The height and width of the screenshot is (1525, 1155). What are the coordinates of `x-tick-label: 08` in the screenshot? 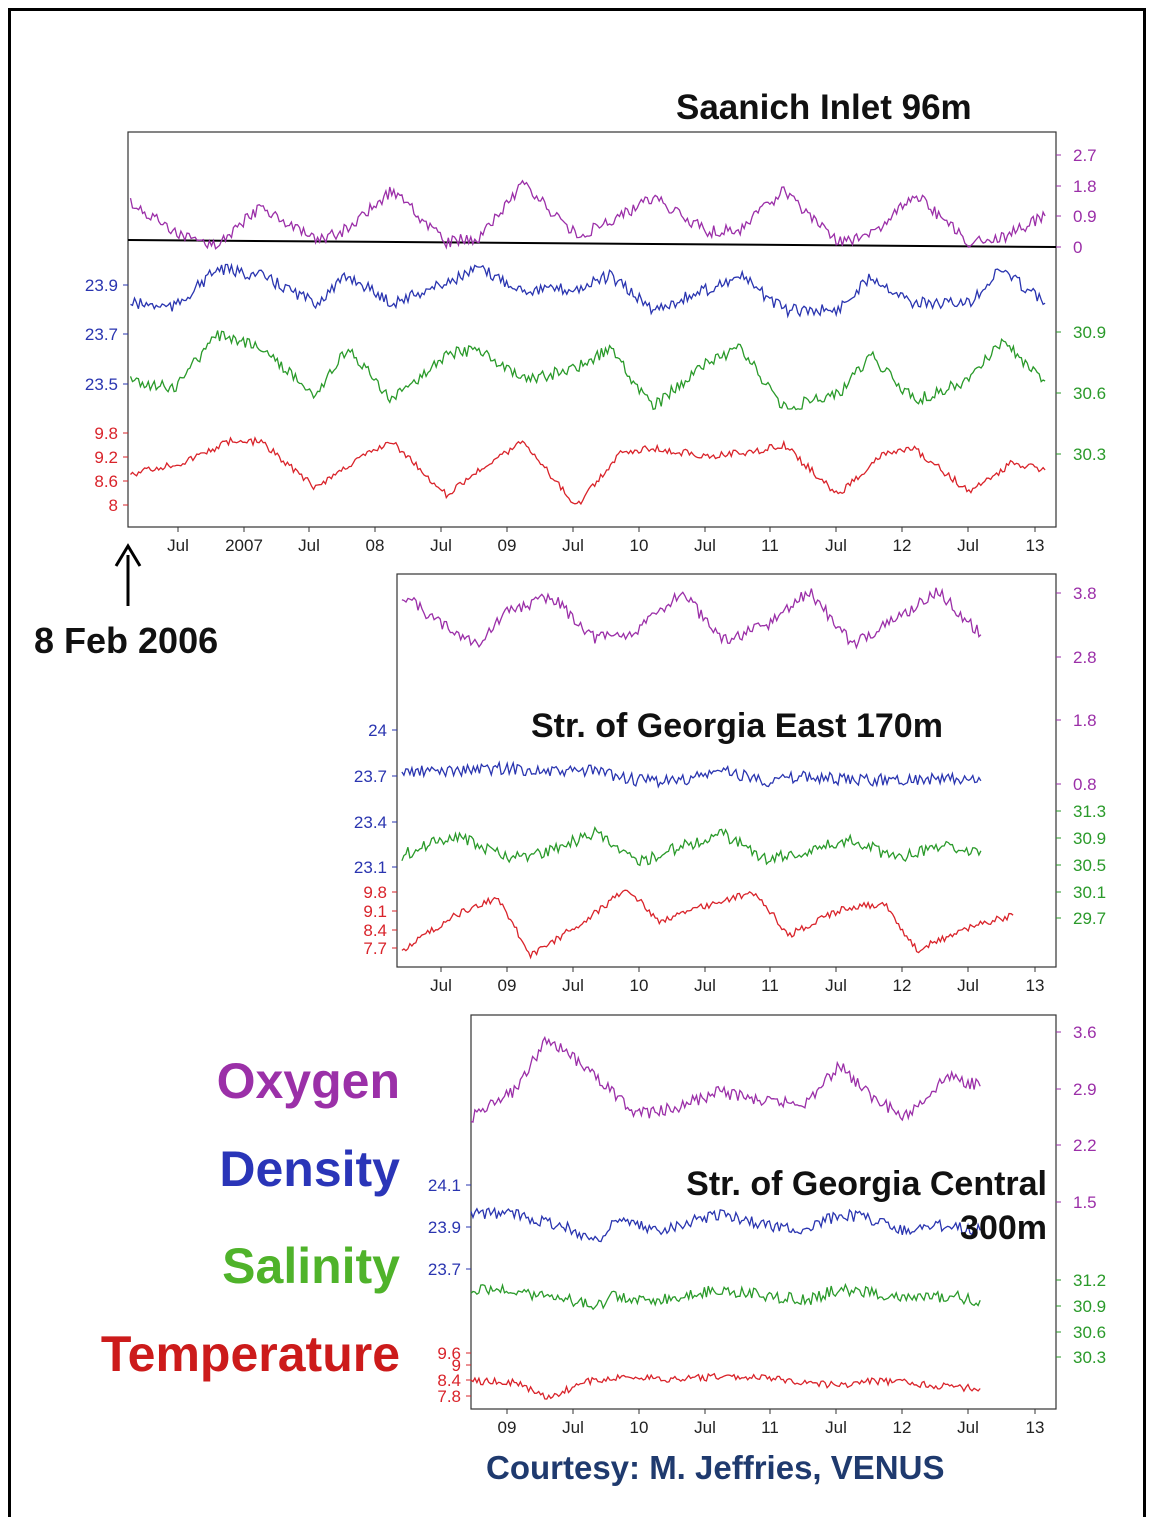 It's located at (375, 545).